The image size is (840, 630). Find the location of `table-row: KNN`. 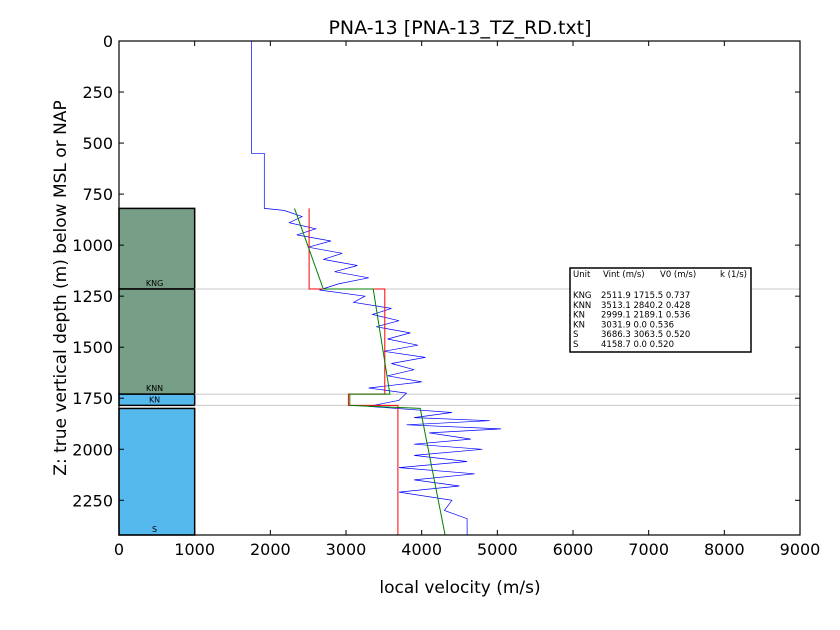

table-row: KNN is located at coordinates (582, 306).